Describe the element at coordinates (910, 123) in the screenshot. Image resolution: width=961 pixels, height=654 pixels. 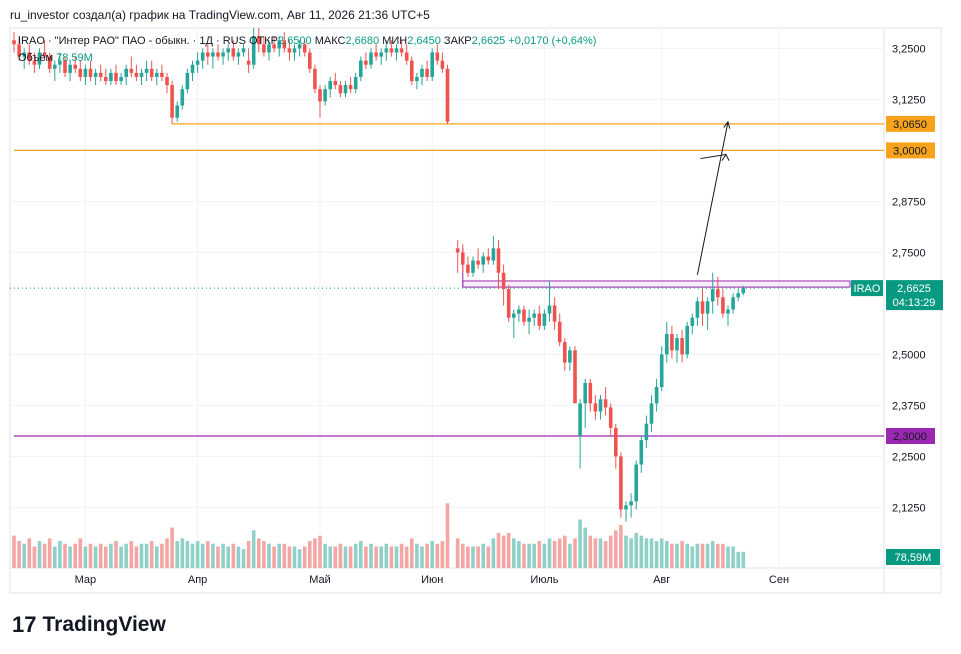
I see `level-price-tag` at that location.